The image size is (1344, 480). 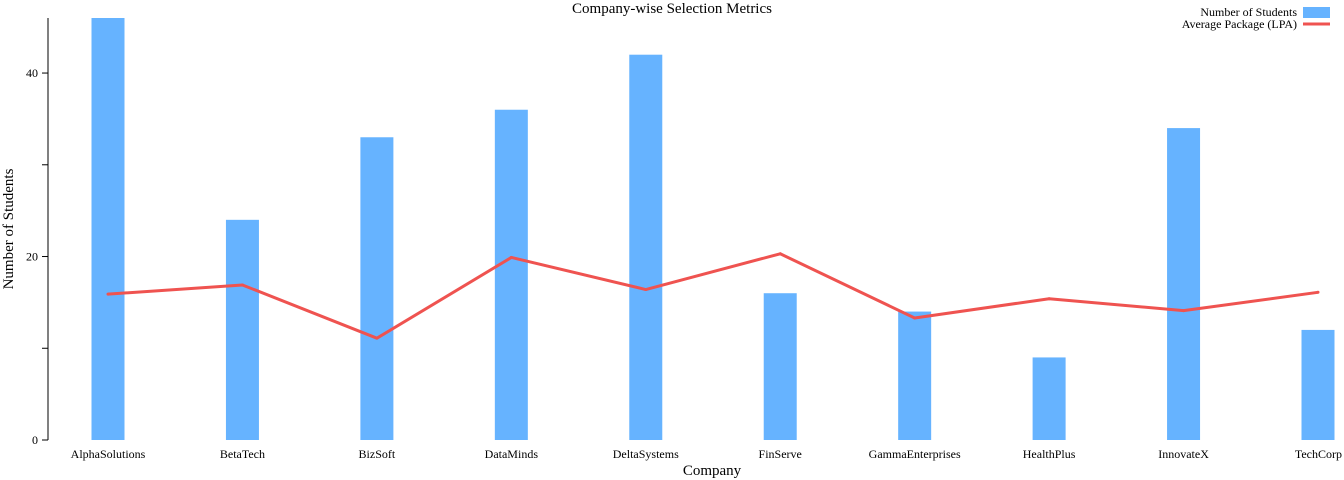 I want to click on x-tick-label: FinServe, so click(x=780, y=454).